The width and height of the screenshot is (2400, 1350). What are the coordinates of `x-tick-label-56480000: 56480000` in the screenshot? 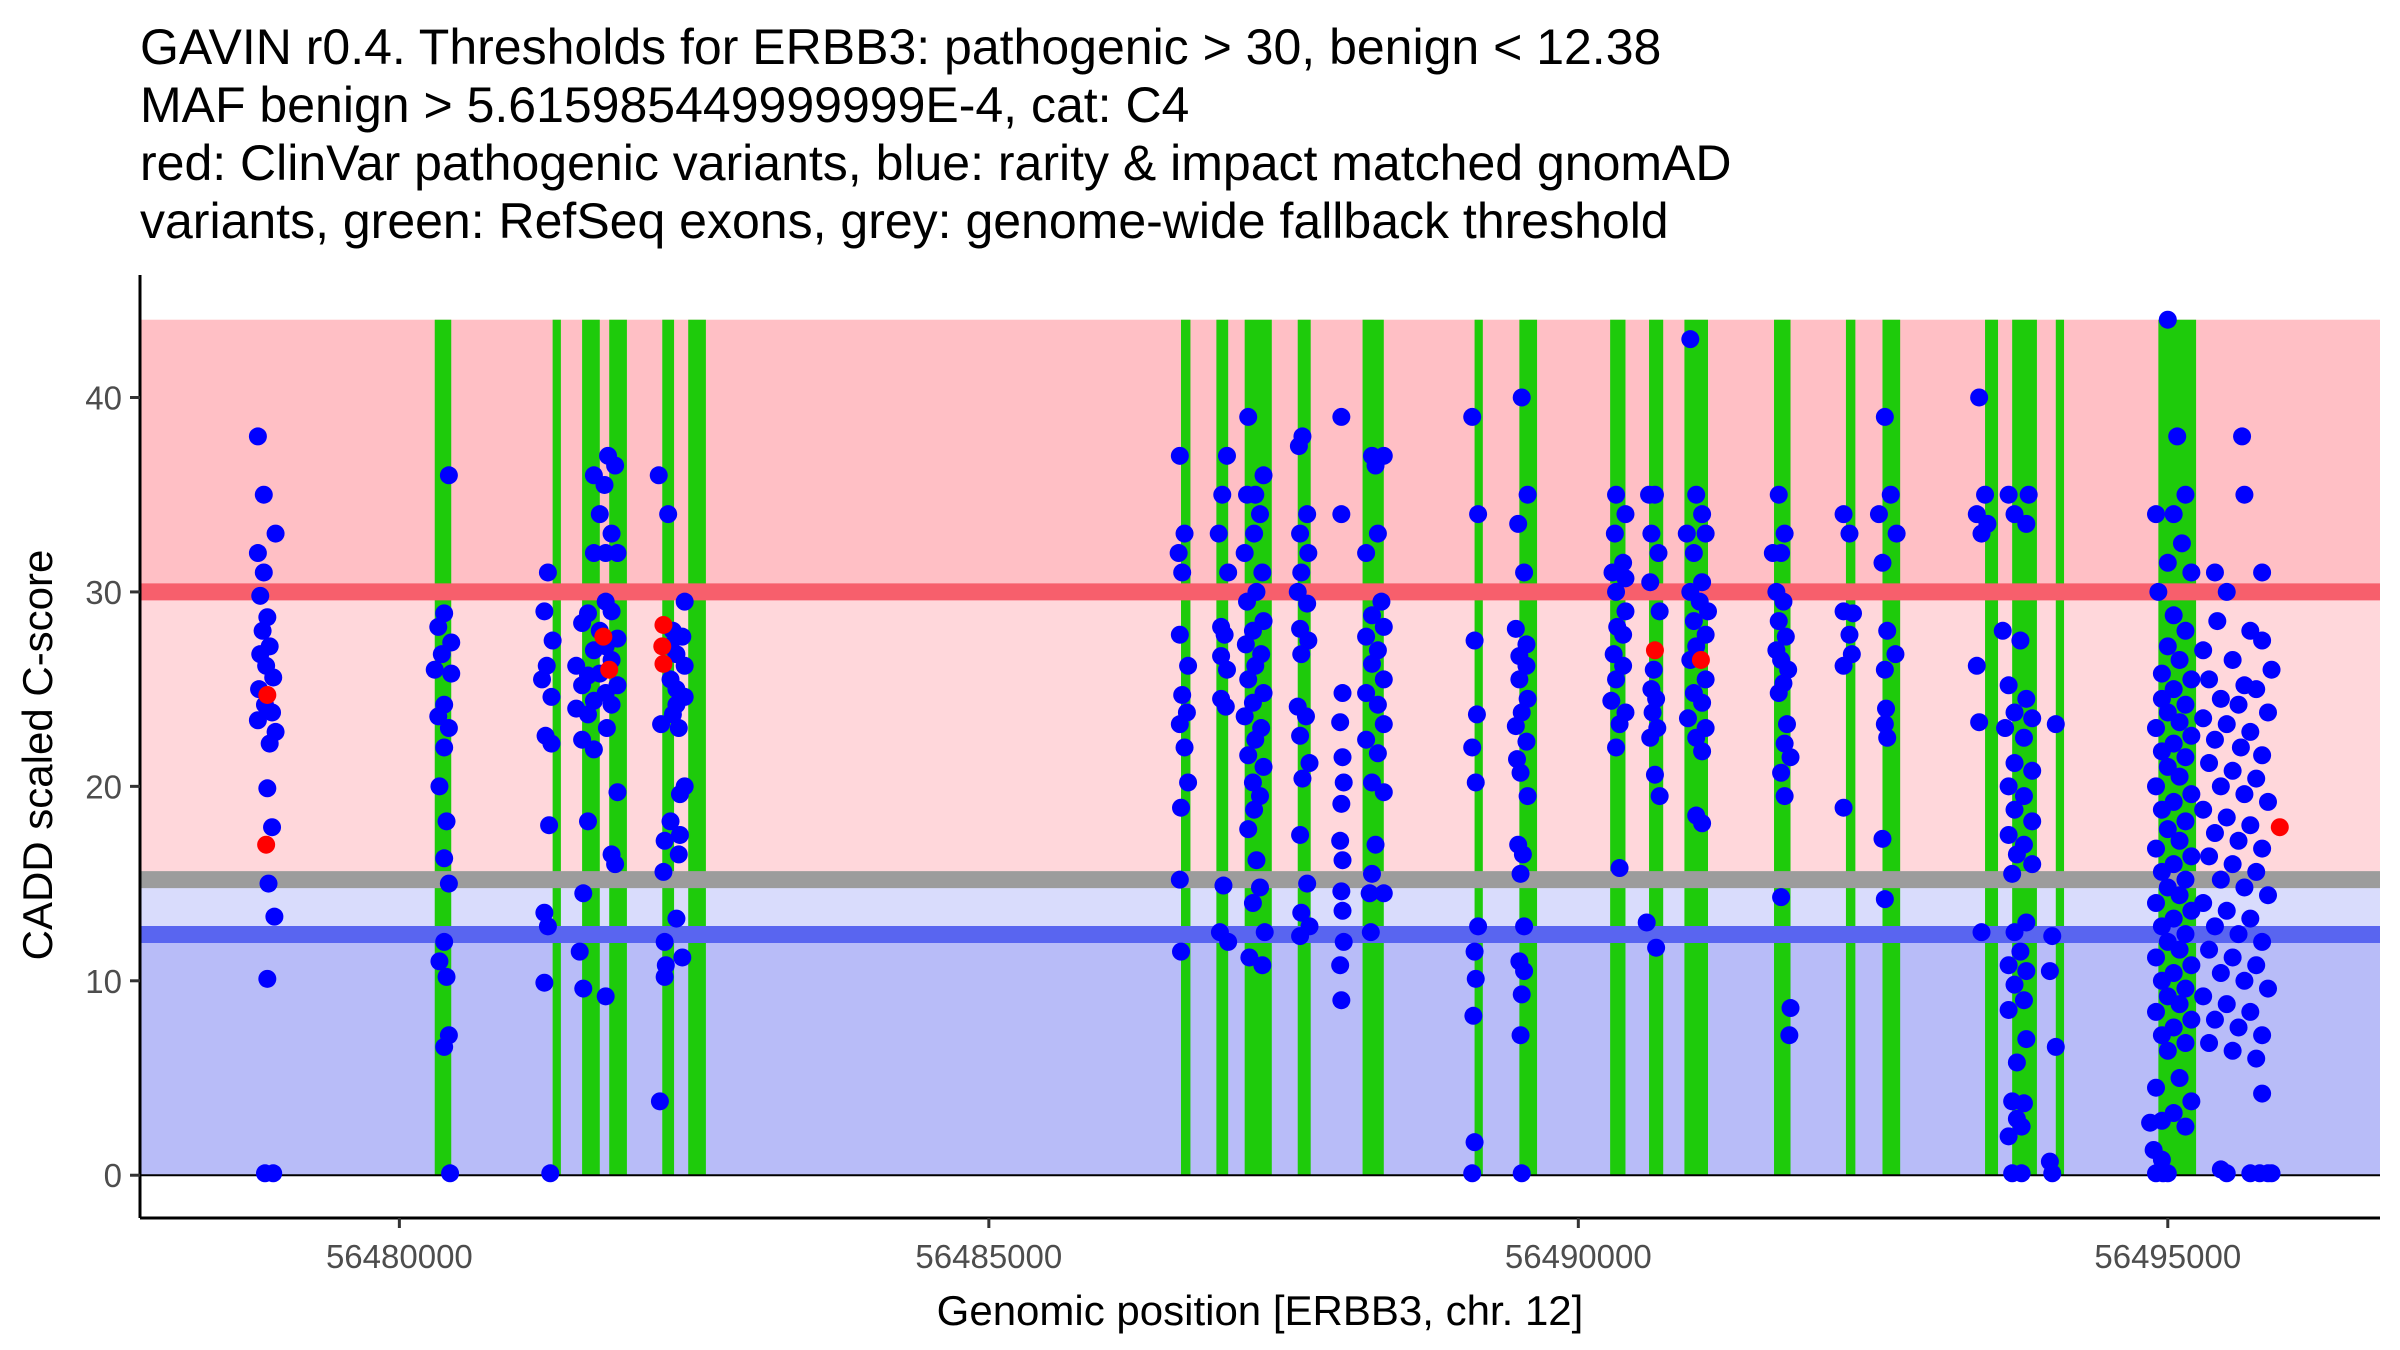 It's located at (399, 1256).